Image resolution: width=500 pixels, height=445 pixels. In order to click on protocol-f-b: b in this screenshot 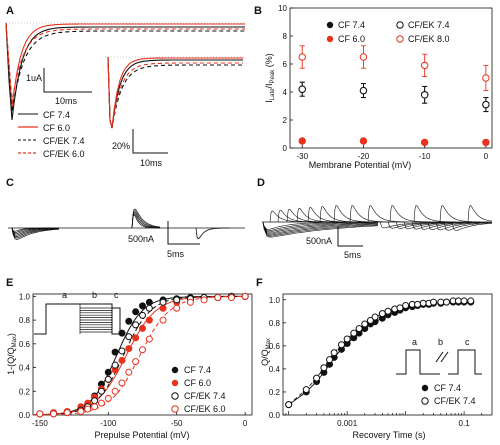, I will do `click(440, 342)`.